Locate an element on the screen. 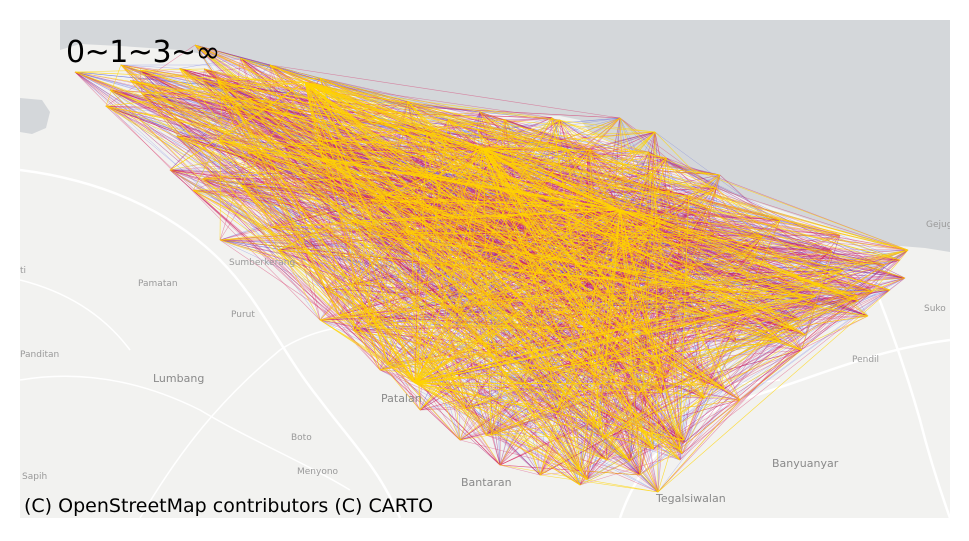 The height and width of the screenshot is (541, 969). place-label-pamatan: Pamatan is located at coordinates (158, 284).